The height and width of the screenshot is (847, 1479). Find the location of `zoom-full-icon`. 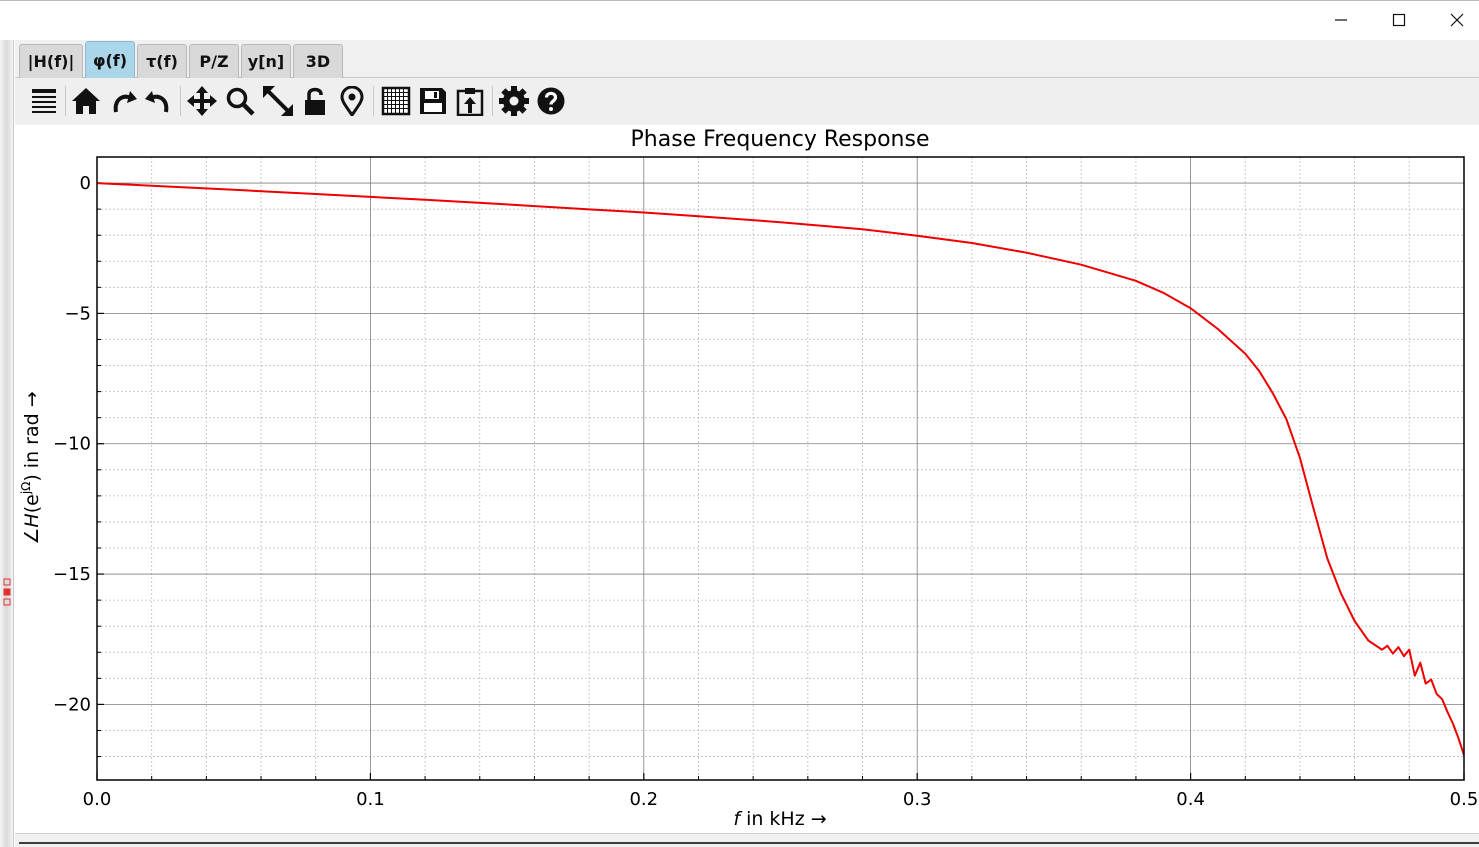

zoom-full-icon is located at coordinates (278, 101).